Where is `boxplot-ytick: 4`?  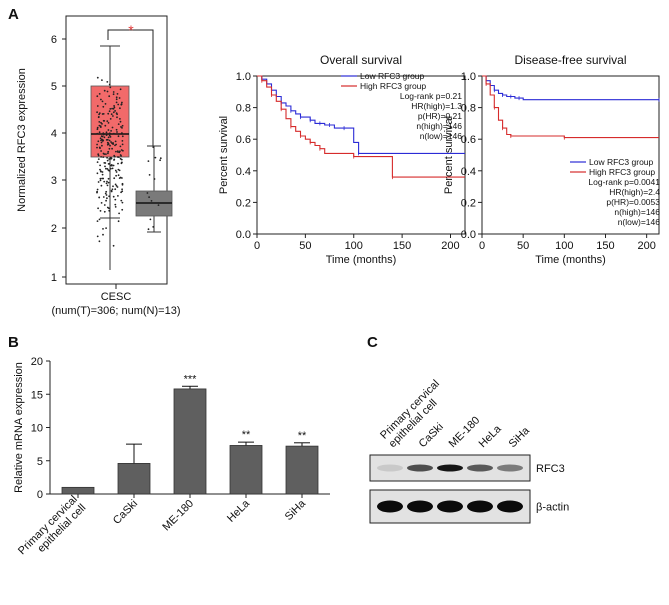 boxplot-ytick: 4 is located at coordinates (54, 134).